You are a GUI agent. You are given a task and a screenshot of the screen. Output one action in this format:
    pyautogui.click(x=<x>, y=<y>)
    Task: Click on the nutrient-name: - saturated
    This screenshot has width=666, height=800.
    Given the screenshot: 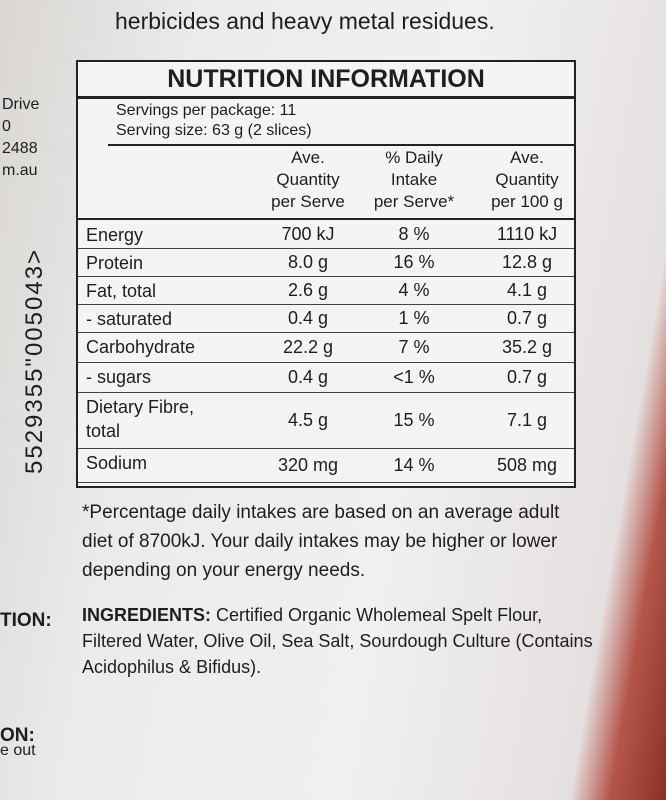 What is the action you would take?
    pyautogui.click(x=129, y=319)
    